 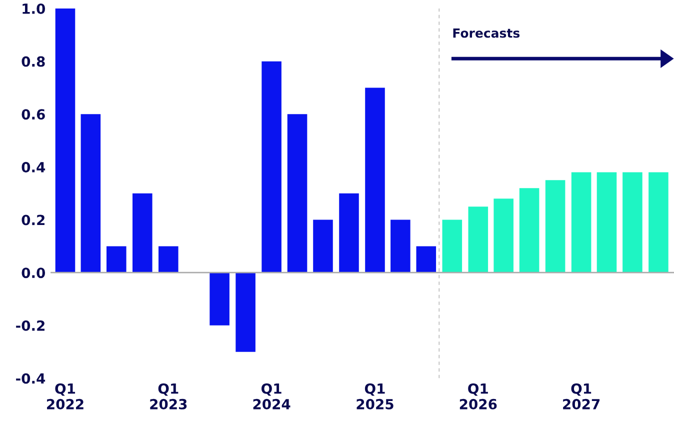 What do you see at coordinates (65, 396) in the screenshot?
I see `x-tick-label: Q1 2022` at bounding box center [65, 396].